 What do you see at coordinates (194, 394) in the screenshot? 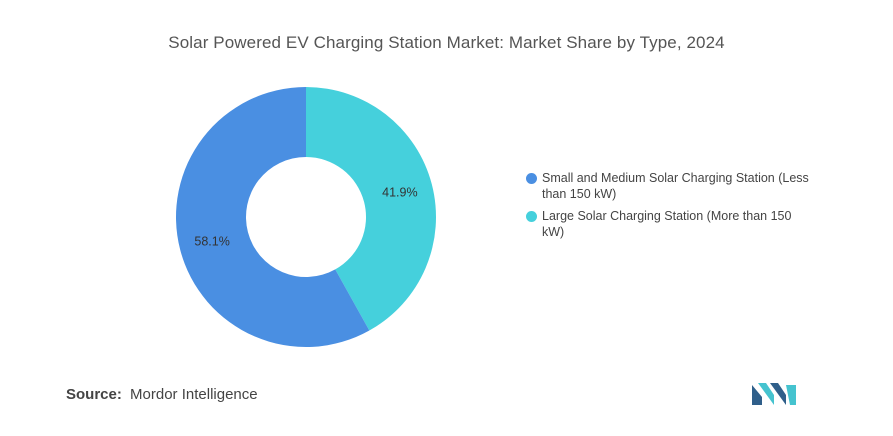
I see `source-value: Mordor Intelligence` at bounding box center [194, 394].